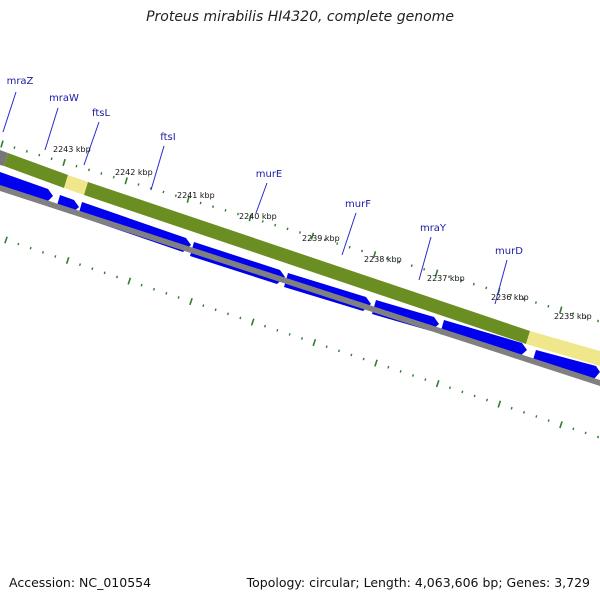 The width and height of the screenshot is (600, 600). I want to click on callout-line-mraY, so click(425, 258).